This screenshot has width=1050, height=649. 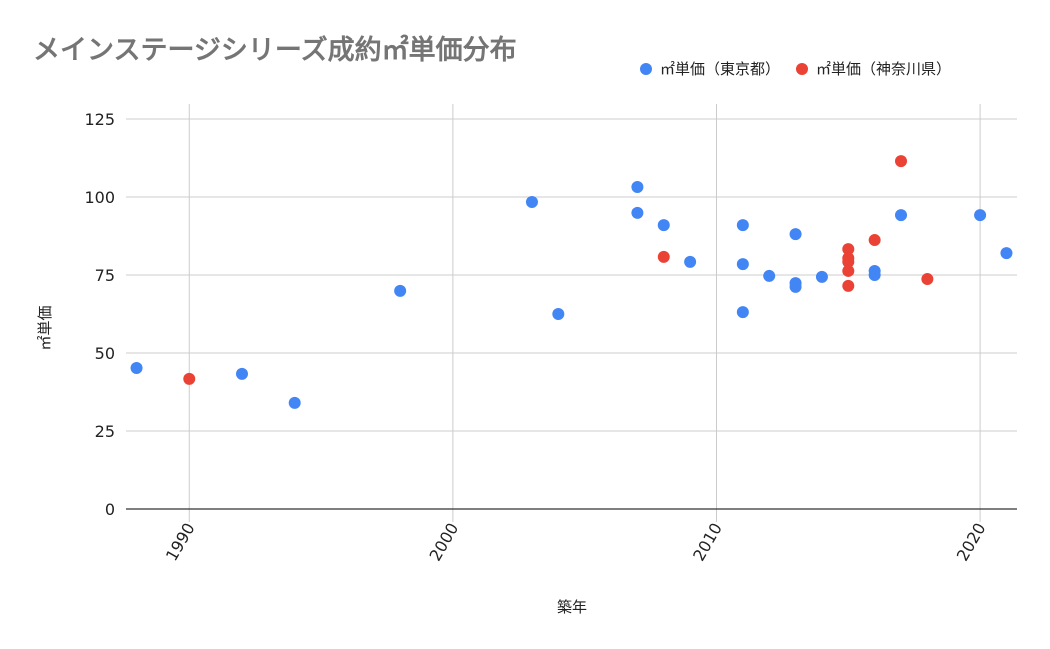 I want to click on y-tick-label: 25, so click(x=105, y=431).